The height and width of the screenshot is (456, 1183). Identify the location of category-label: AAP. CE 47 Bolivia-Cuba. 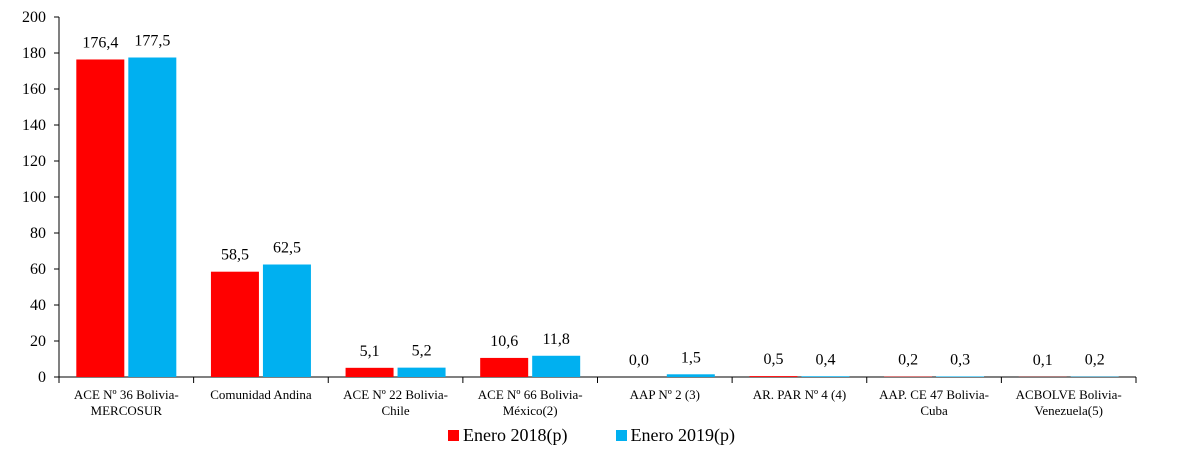
(934, 402).